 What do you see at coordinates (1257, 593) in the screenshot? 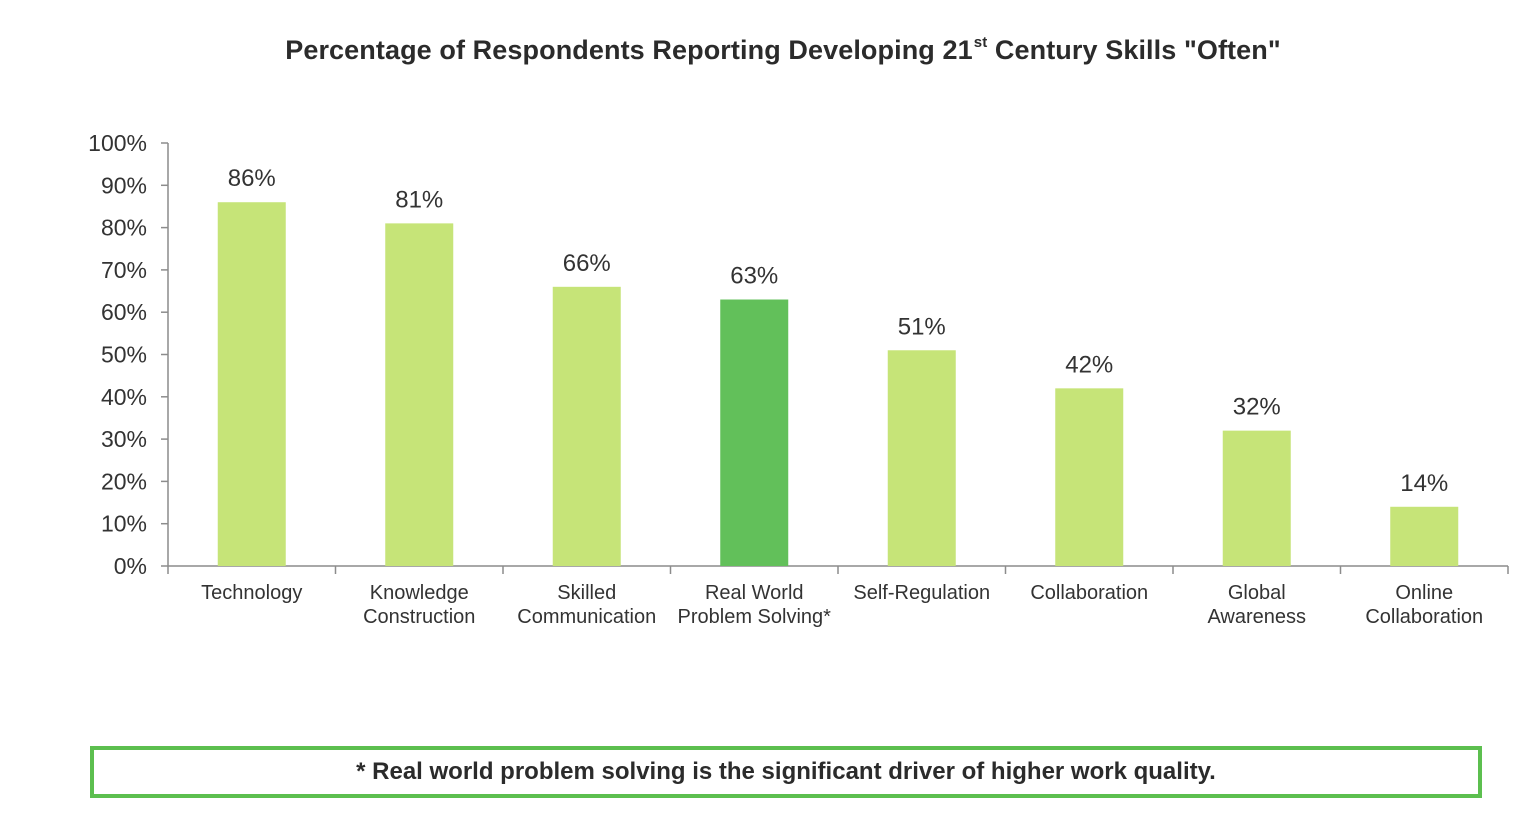
I see `category-label-line: Global` at bounding box center [1257, 593].